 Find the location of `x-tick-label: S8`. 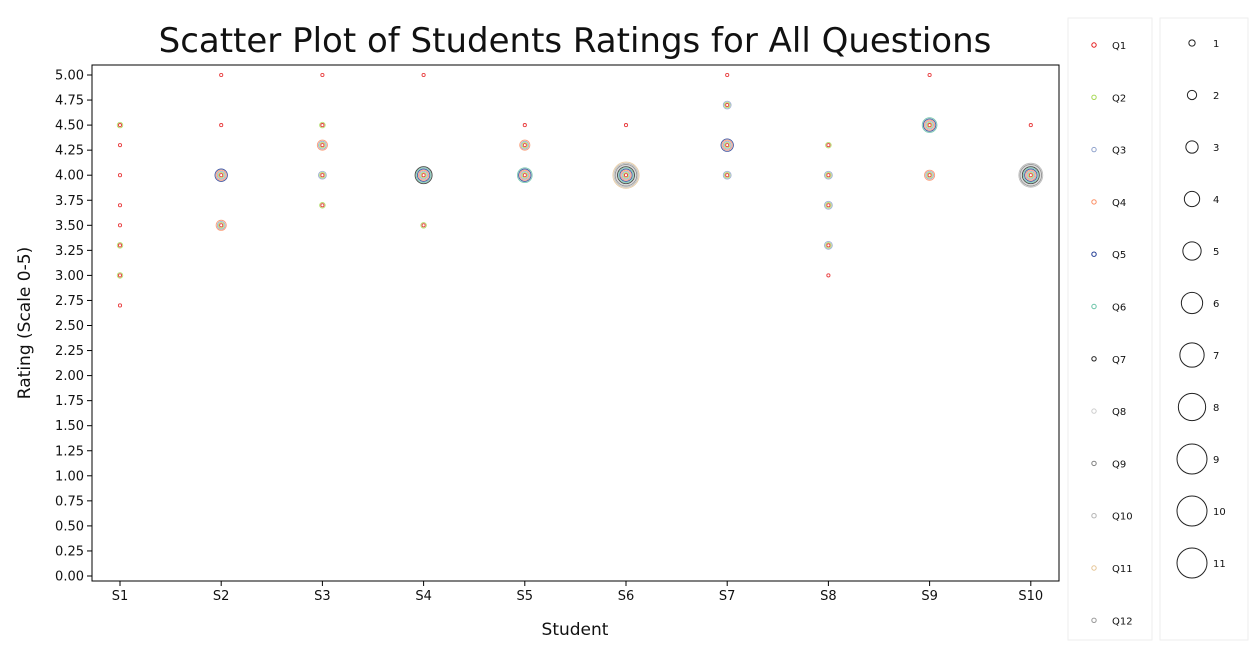

x-tick-label: S8 is located at coordinates (828, 596).